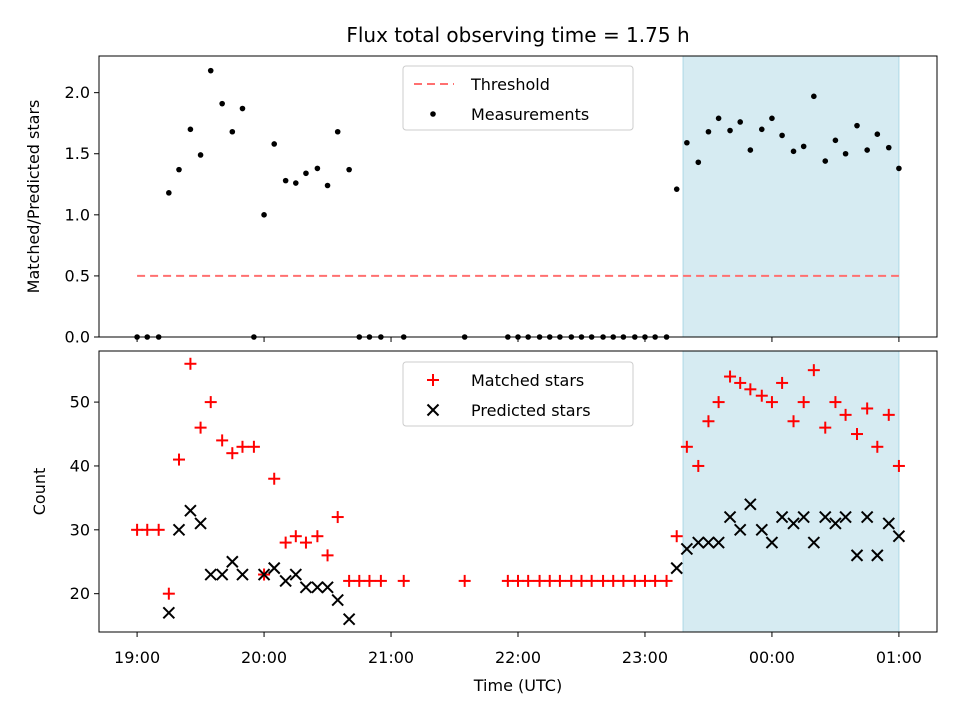  I want to click on legend-plus-marker, so click(433, 380).